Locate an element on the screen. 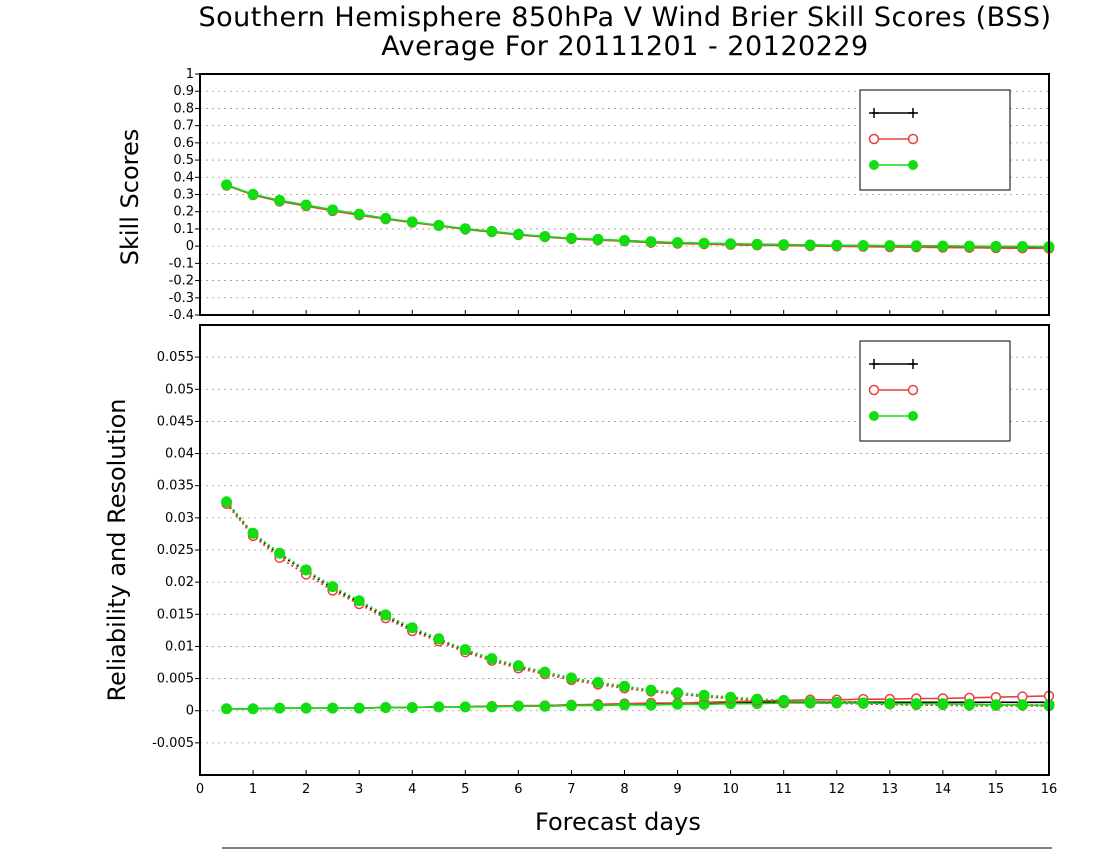  y-tick-label: -0.4 is located at coordinates (181, 315).